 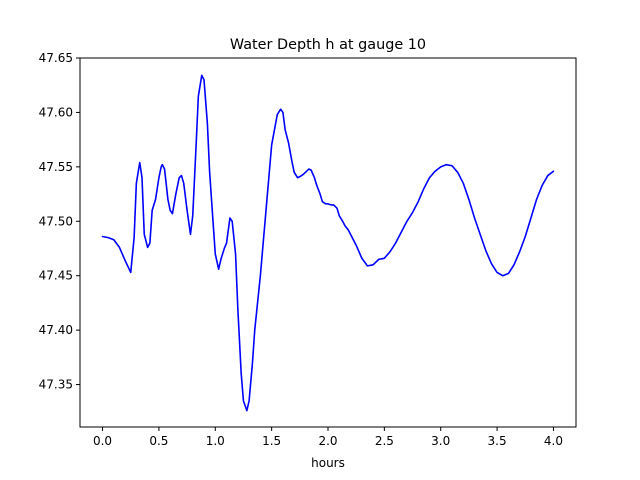 What do you see at coordinates (56, 385) in the screenshot?
I see `y-tick-label: 47.35` at bounding box center [56, 385].